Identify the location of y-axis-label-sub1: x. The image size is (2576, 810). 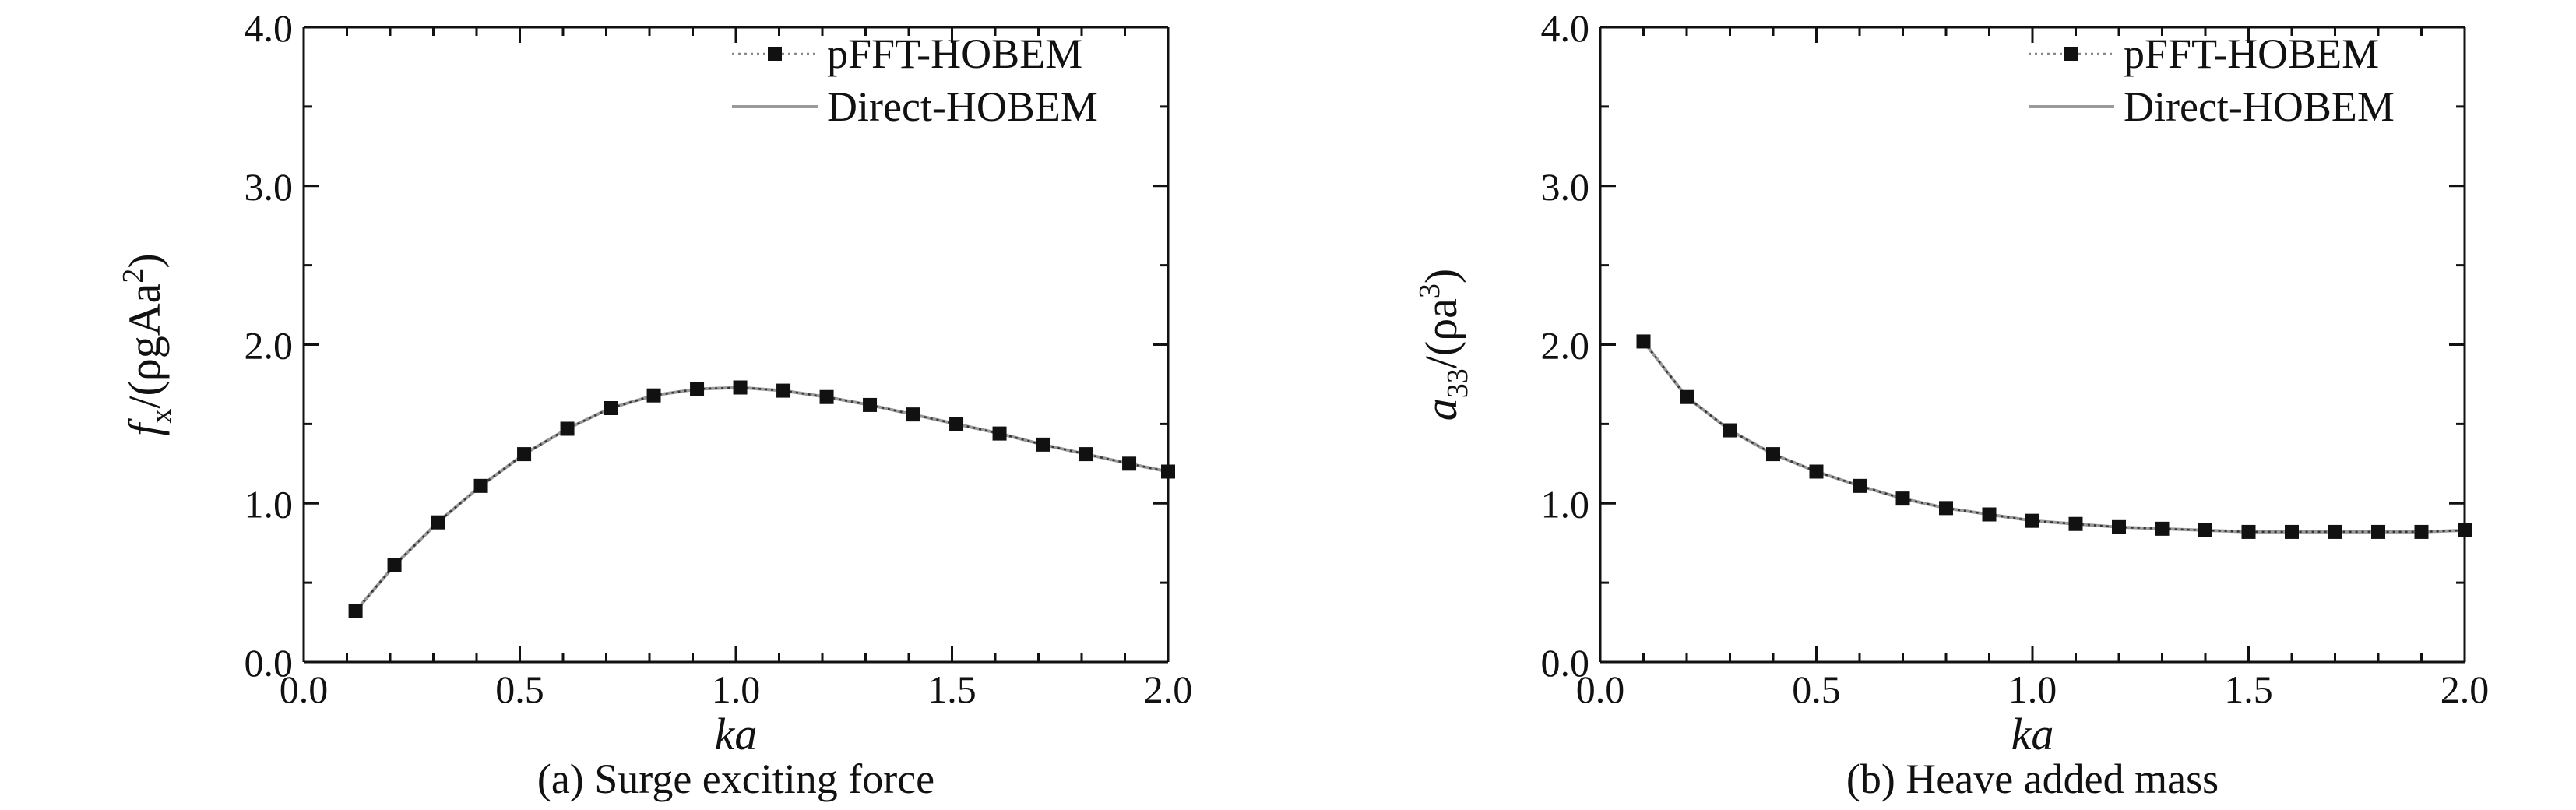
(161, 416).